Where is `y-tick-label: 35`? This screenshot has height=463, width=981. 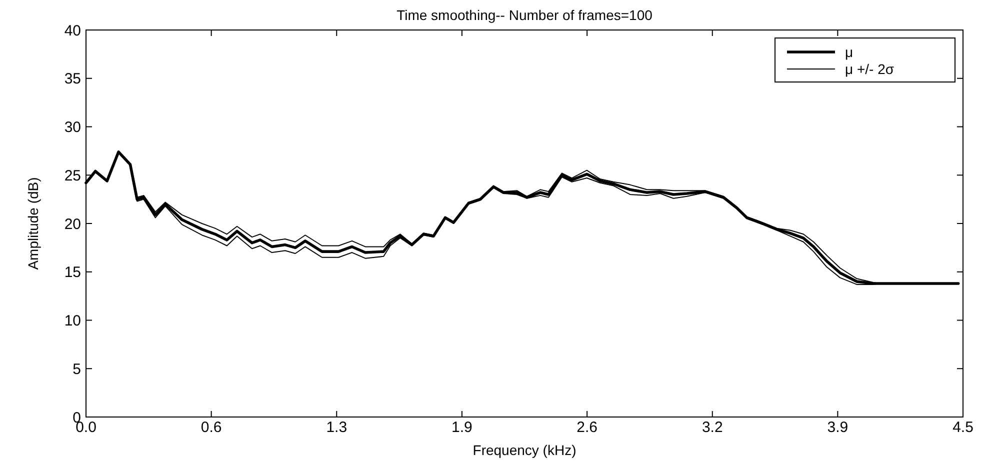
y-tick-label: 35 is located at coordinates (72, 79).